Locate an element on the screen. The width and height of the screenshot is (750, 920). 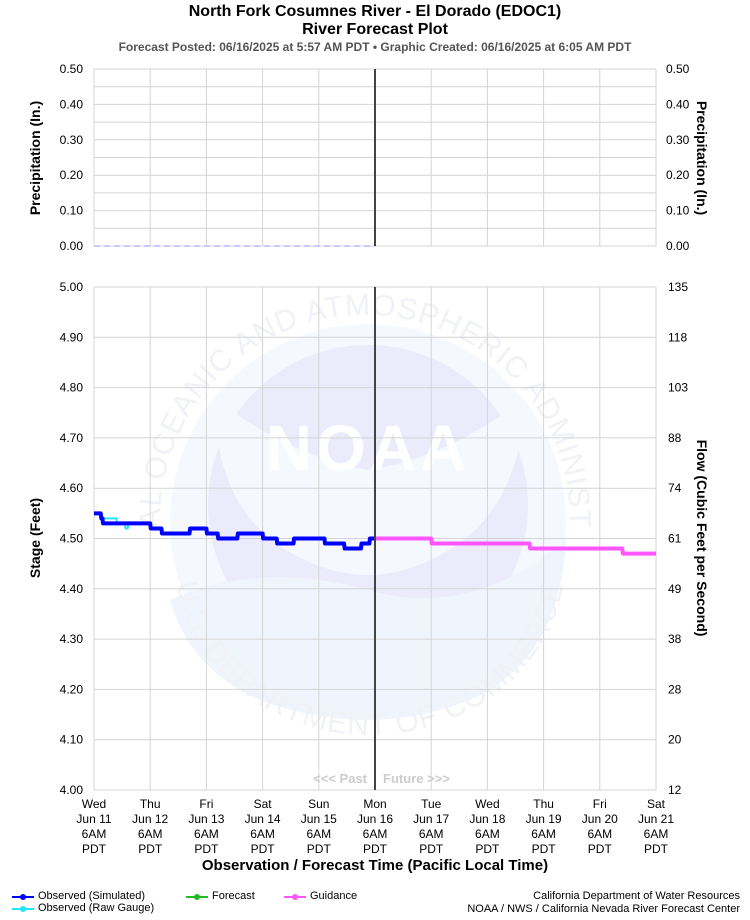
stage-ytick-left: 4.70 is located at coordinates (72, 438).